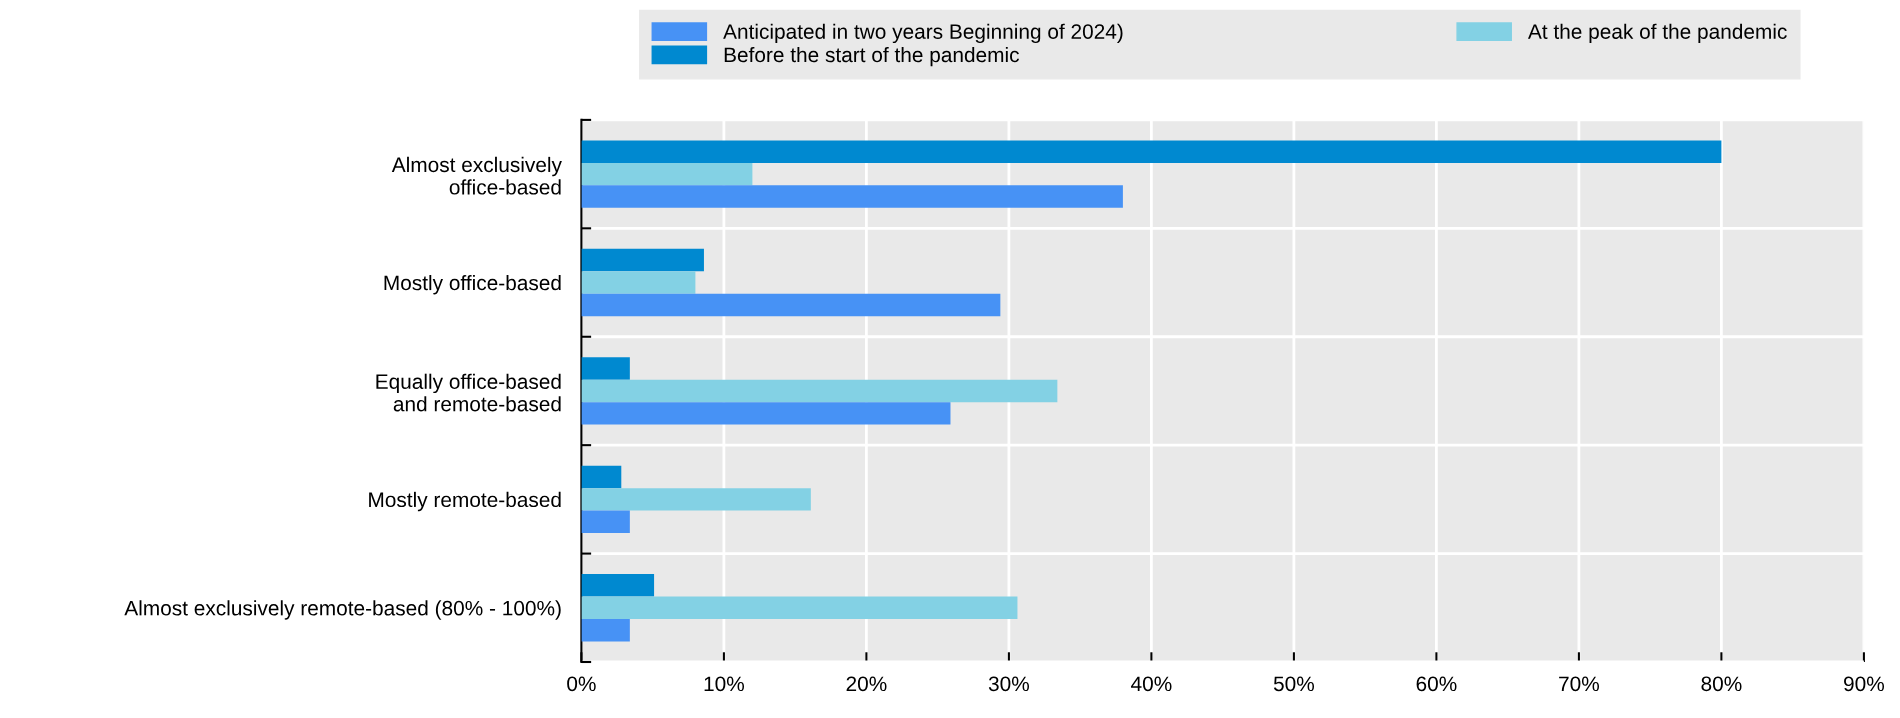  Describe the element at coordinates (472, 284) in the screenshot. I see `y-tick-label: Mostly office-based` at that location.